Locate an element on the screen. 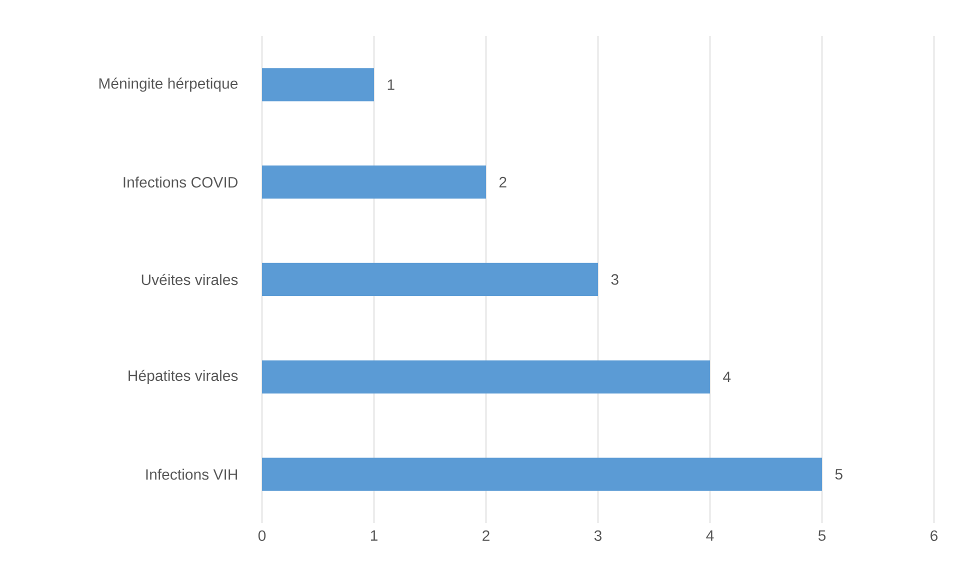 The width and height of the screenshot is (959, 581). data-label: 5 is located at coordinates (838, 474).